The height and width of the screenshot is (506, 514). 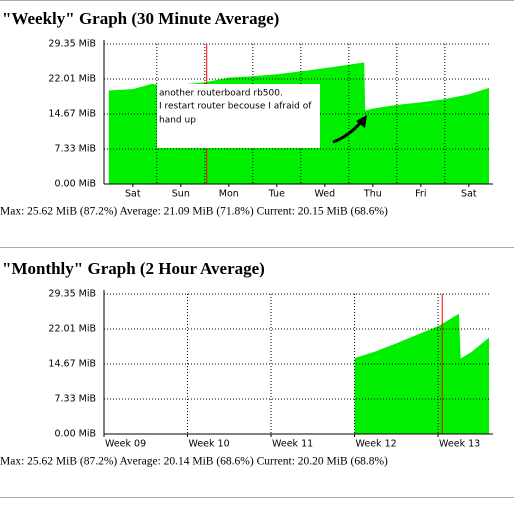 I want to click on x-tick-label: Week 10, so click(x=209, y=444).